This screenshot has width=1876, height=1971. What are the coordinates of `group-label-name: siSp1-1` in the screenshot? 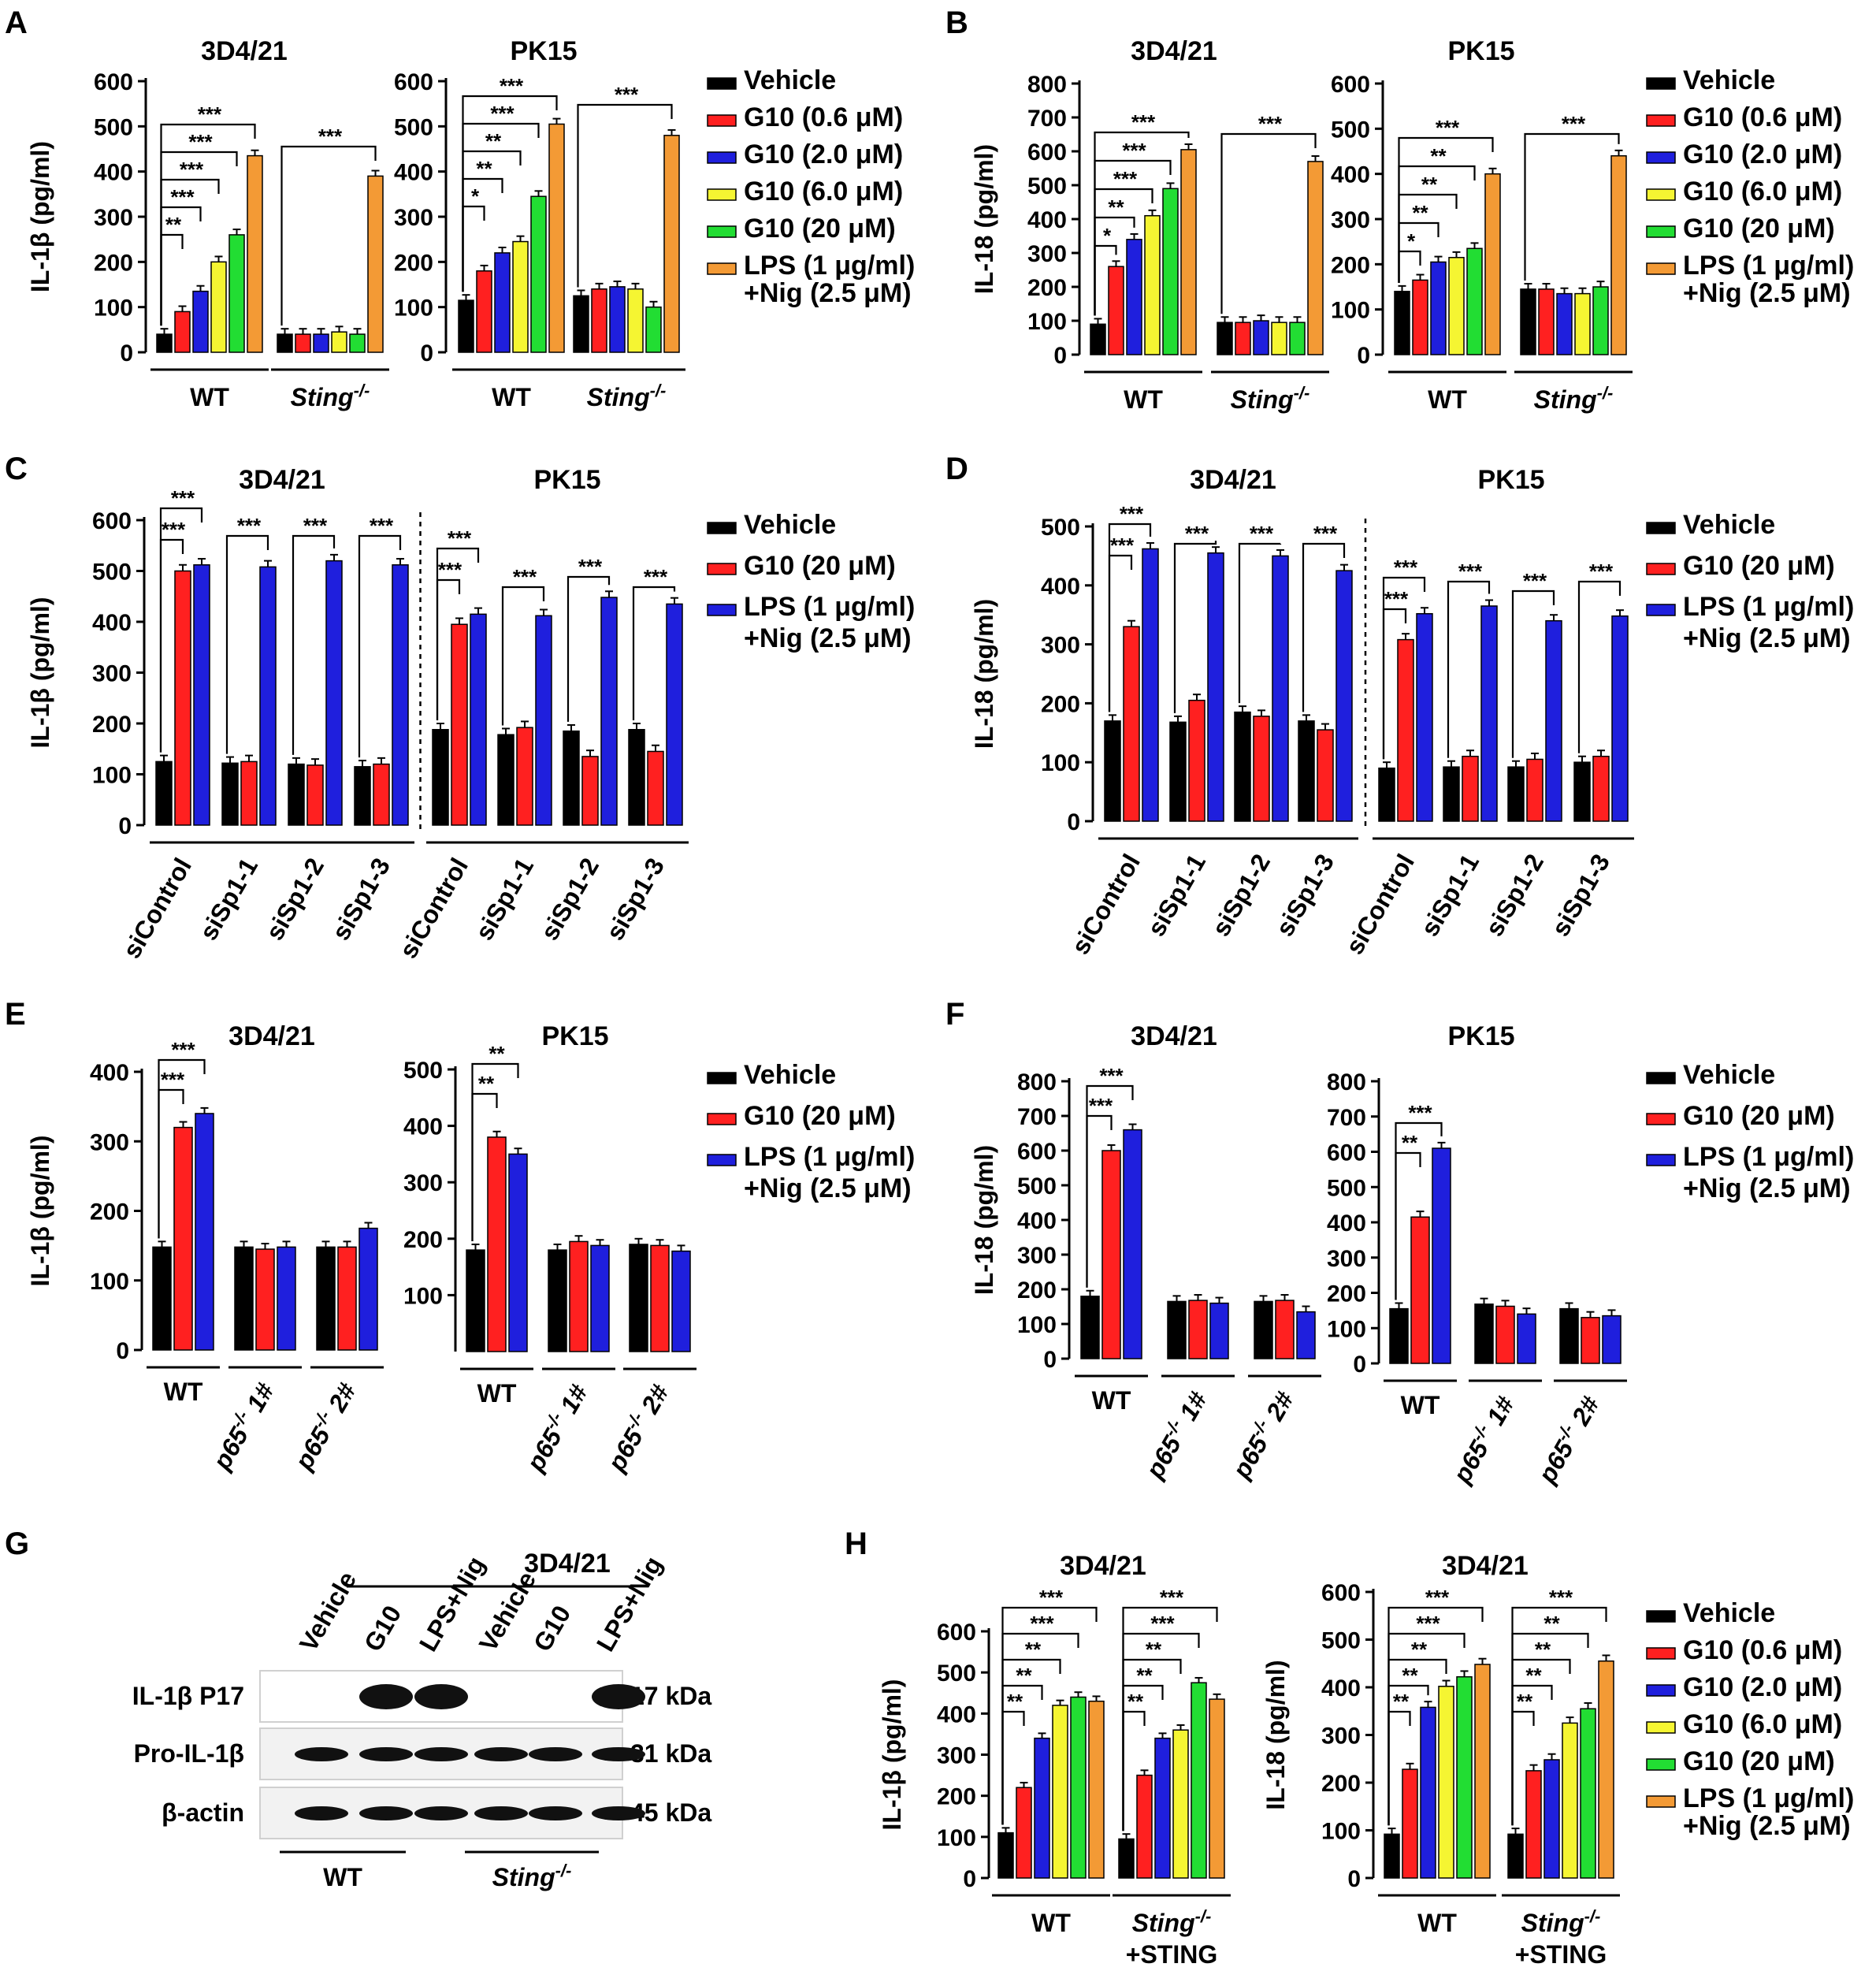 It's located at (1449, 896).